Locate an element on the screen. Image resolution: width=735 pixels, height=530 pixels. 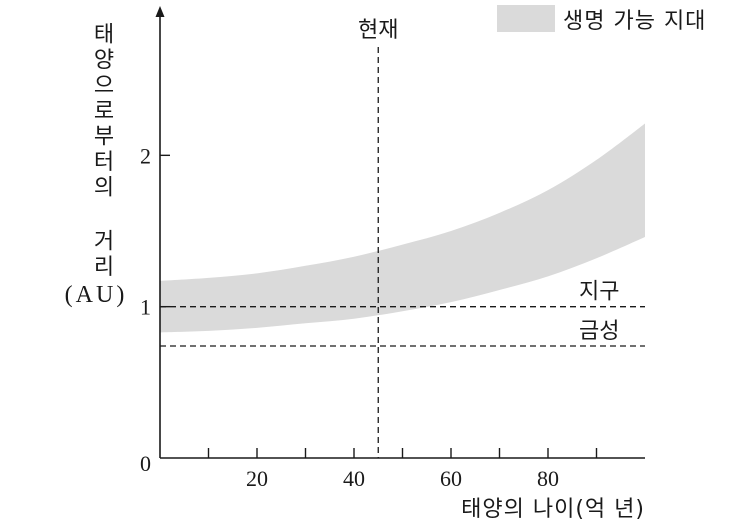
x-axis-label: 태양의 나이(억 년) is located at coordinates (553, 509).